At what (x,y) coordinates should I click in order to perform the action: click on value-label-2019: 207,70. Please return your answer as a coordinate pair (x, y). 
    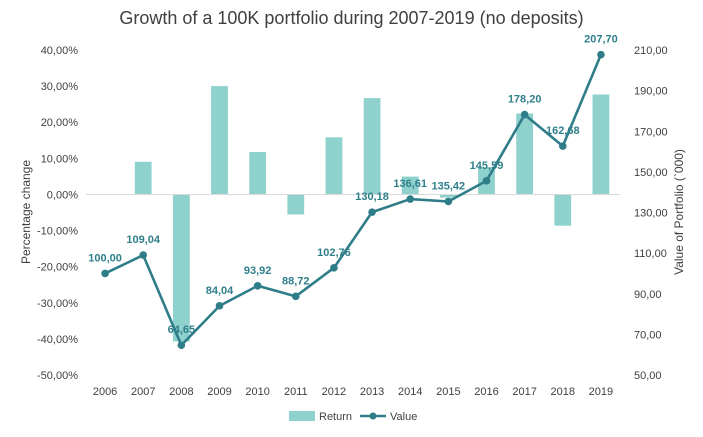
    Looking at the image, I should click on (601, 40).